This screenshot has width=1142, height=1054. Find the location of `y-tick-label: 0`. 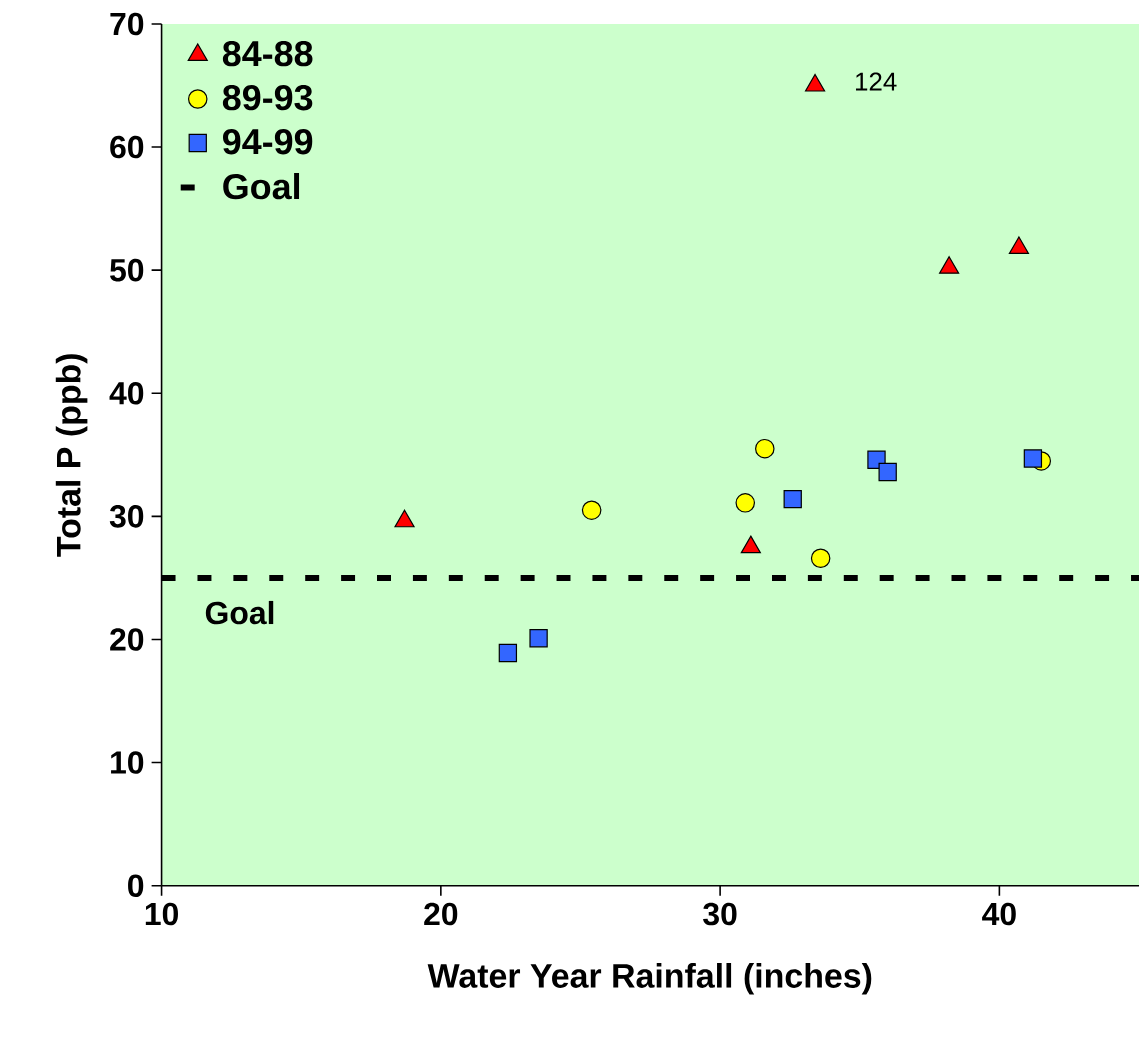

y-tick-label: 0 is located at coordinates (136, 885).